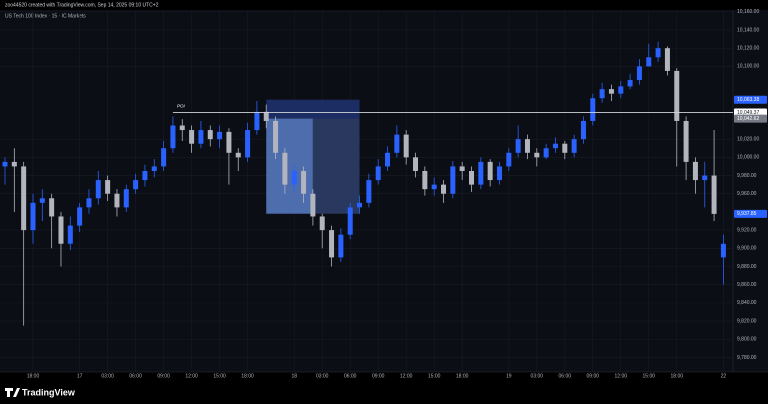 The width and height of the screenshot is (768, 404). What do you see at coordinates (45, 16) in the screenshot?
I see `chart-title: US Tech 100 Index · 15 · IC Markets` at bounding box center [45, 16].